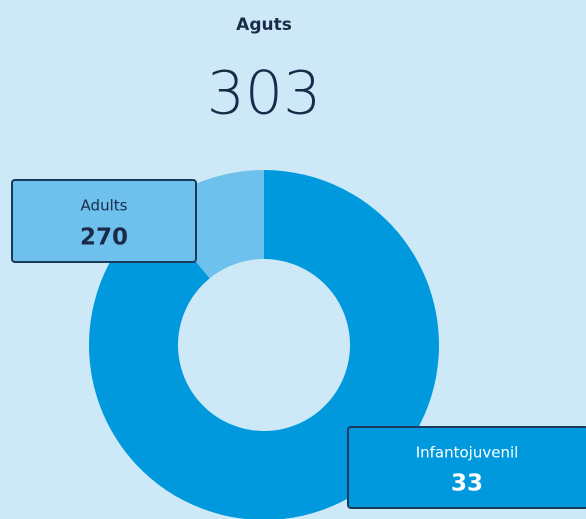  What do you see at coordinates (467, 453) in the screenshot?
I see `category-label: Infantojuvenil` at bounding box center [467, 453].